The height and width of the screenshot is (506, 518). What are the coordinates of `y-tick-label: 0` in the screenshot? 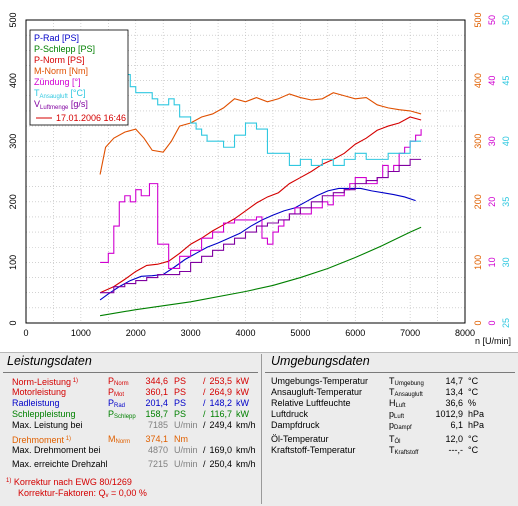 It's located at (13, 322).